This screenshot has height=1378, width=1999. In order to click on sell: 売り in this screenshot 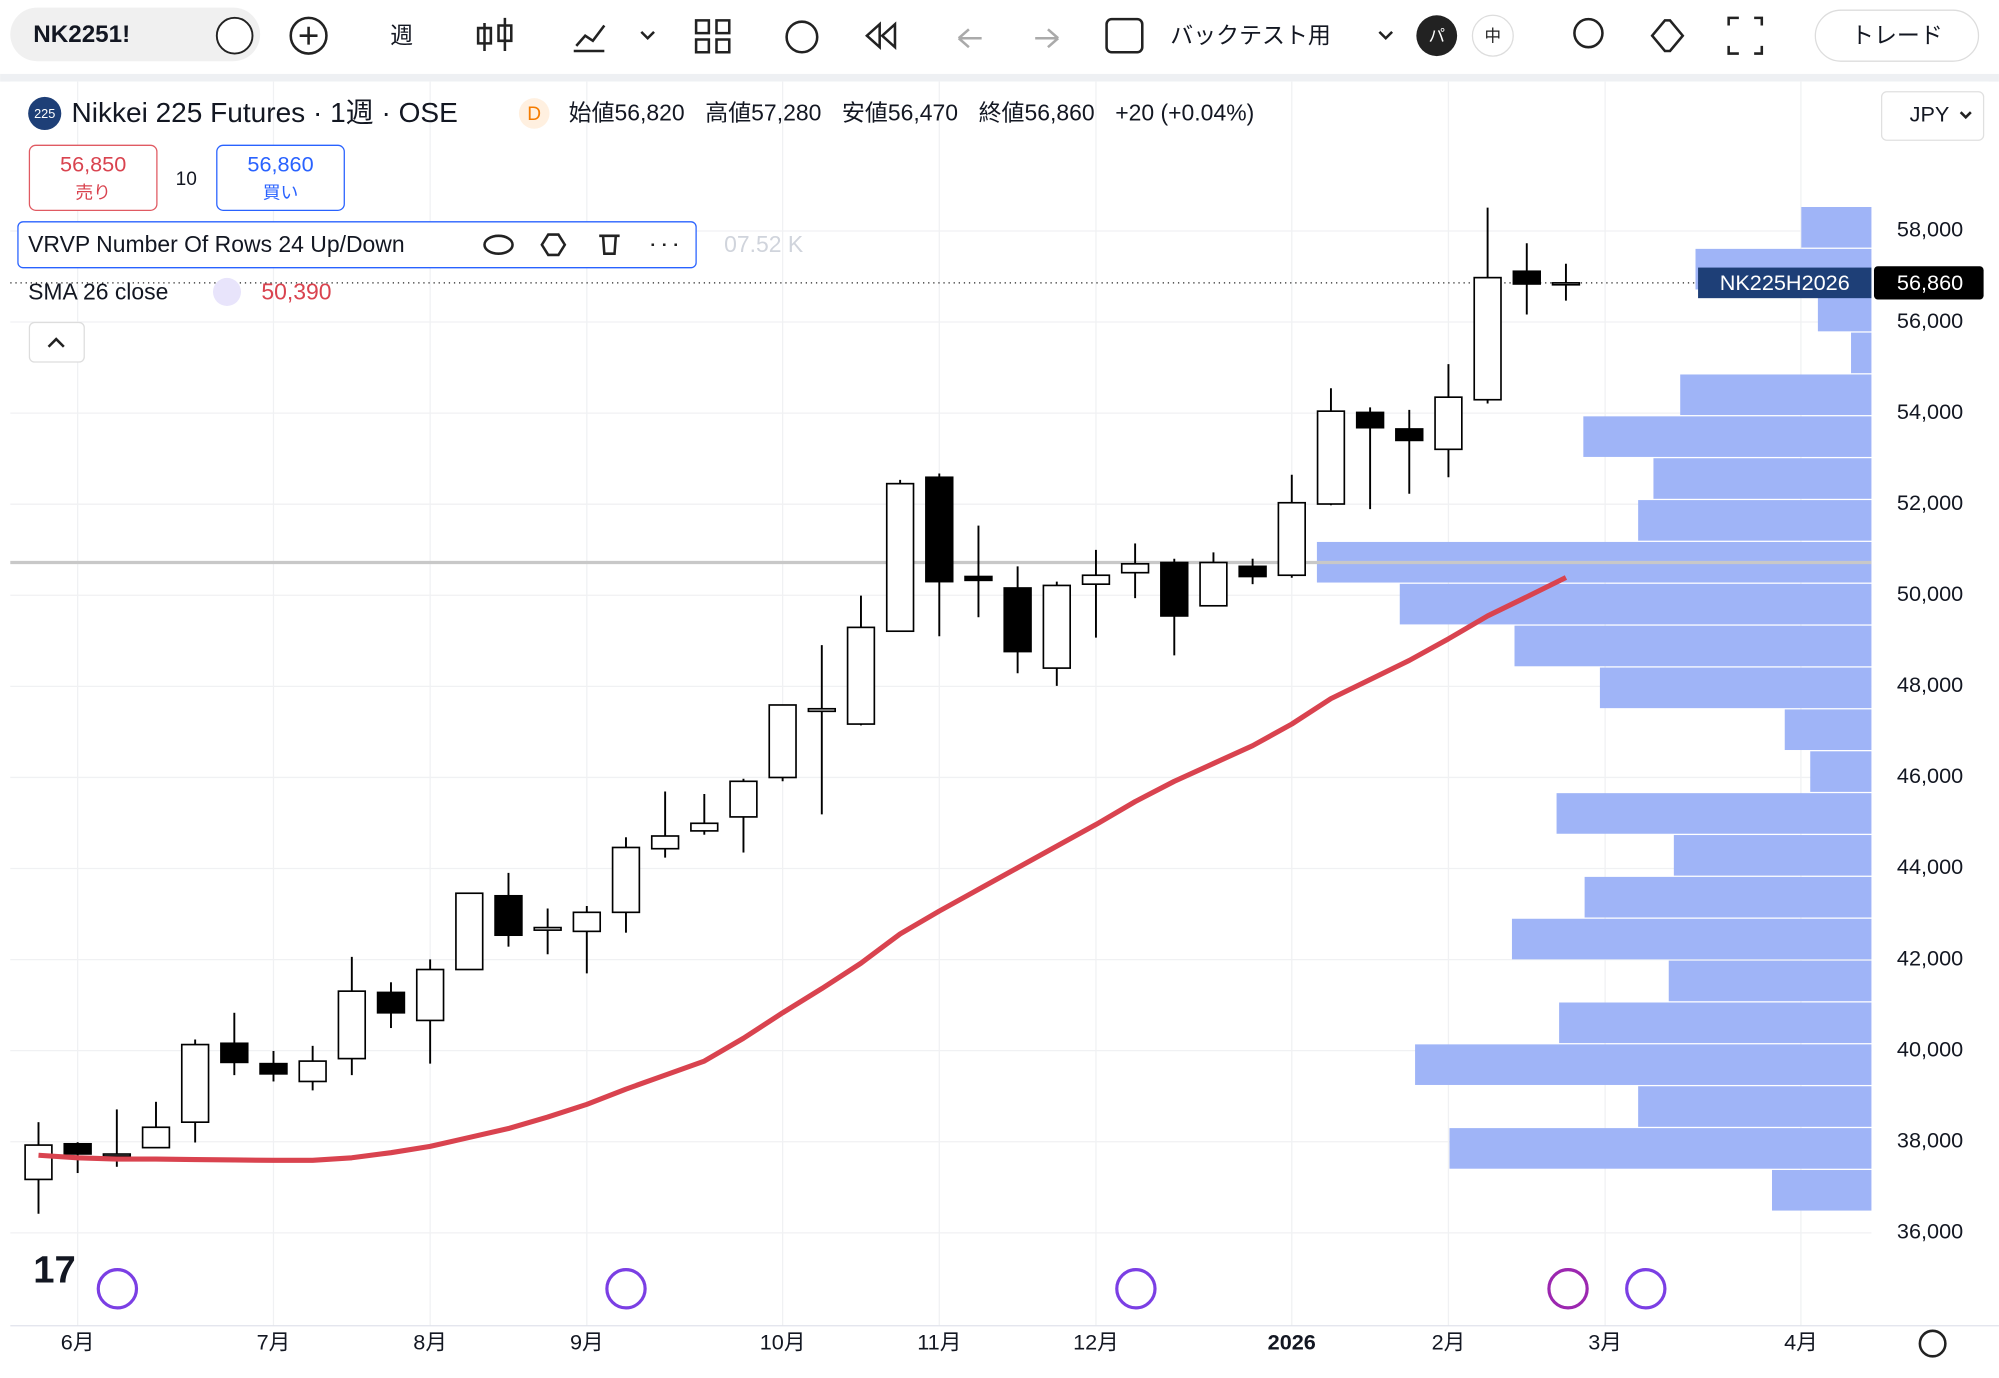, I will do `click(93, 192)`.